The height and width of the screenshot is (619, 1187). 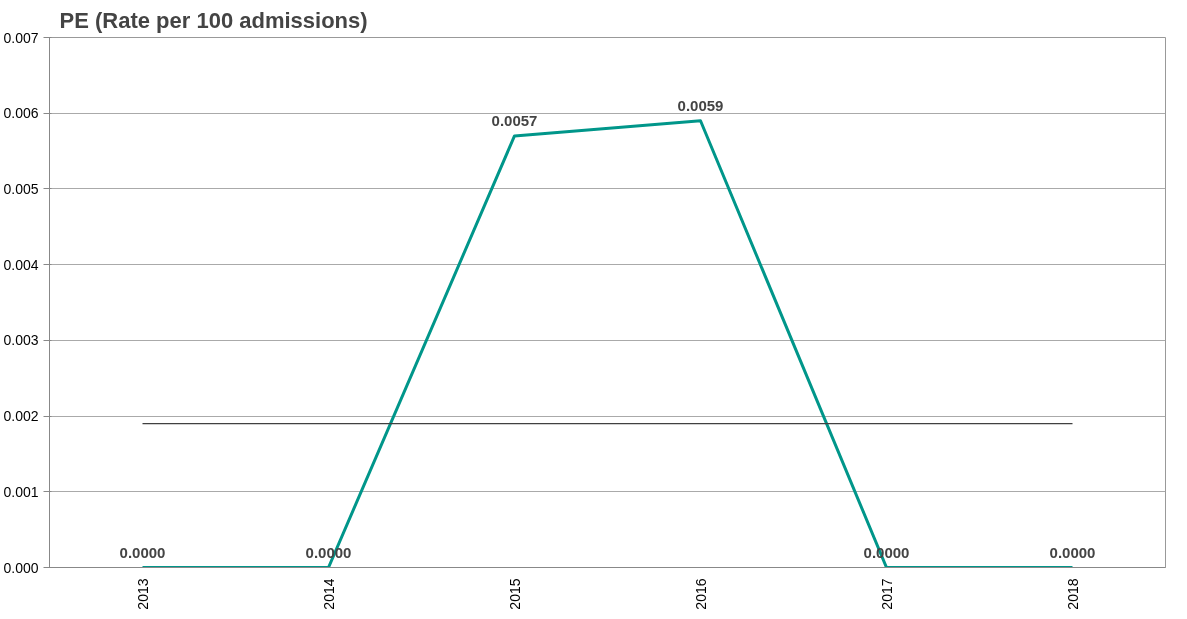 I want to click on data-label: 0.0057, so click(x=514, y=120).